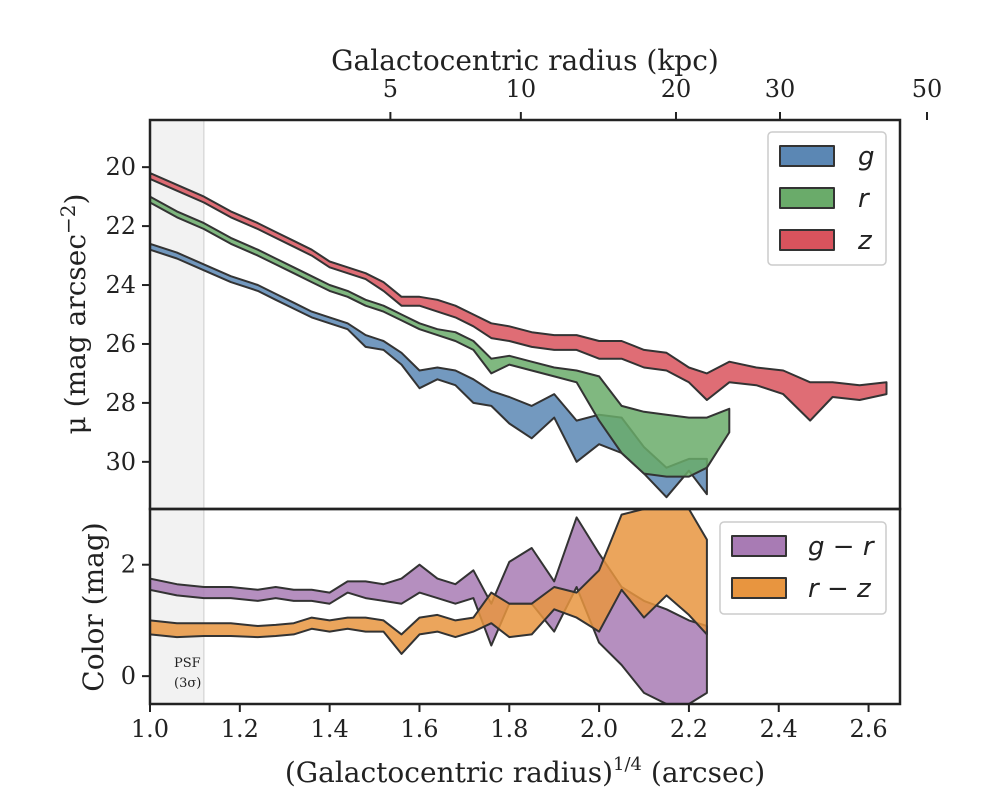 Image resolution: width=1000 pixels, height=800 pixels. What do you see at coordinates (509, 729) in the screenshot?
I see `x-tick-label: 1.8` at bounding box center [509, 729].